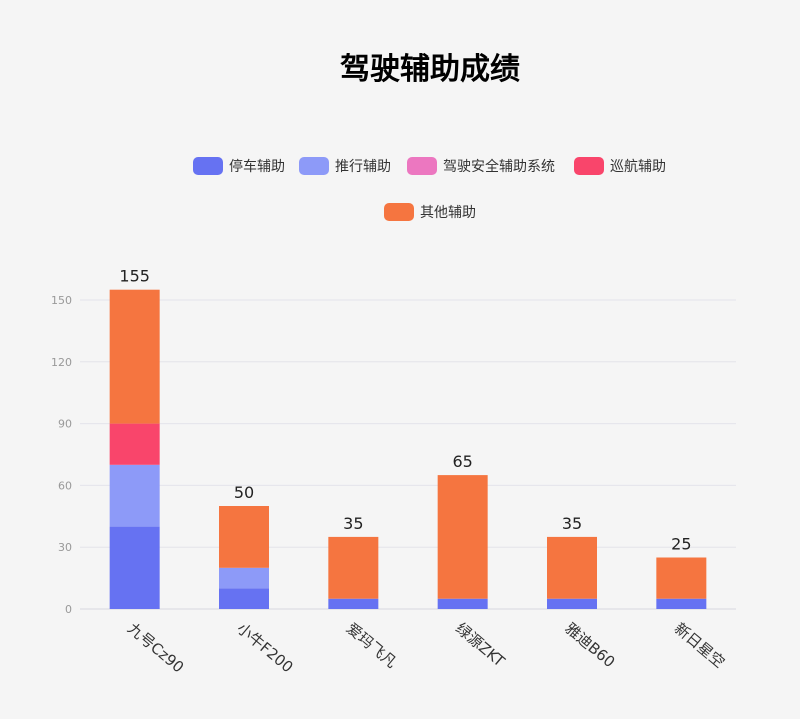  I want to click on legend-label: 停车辅助, so click(257, 166).